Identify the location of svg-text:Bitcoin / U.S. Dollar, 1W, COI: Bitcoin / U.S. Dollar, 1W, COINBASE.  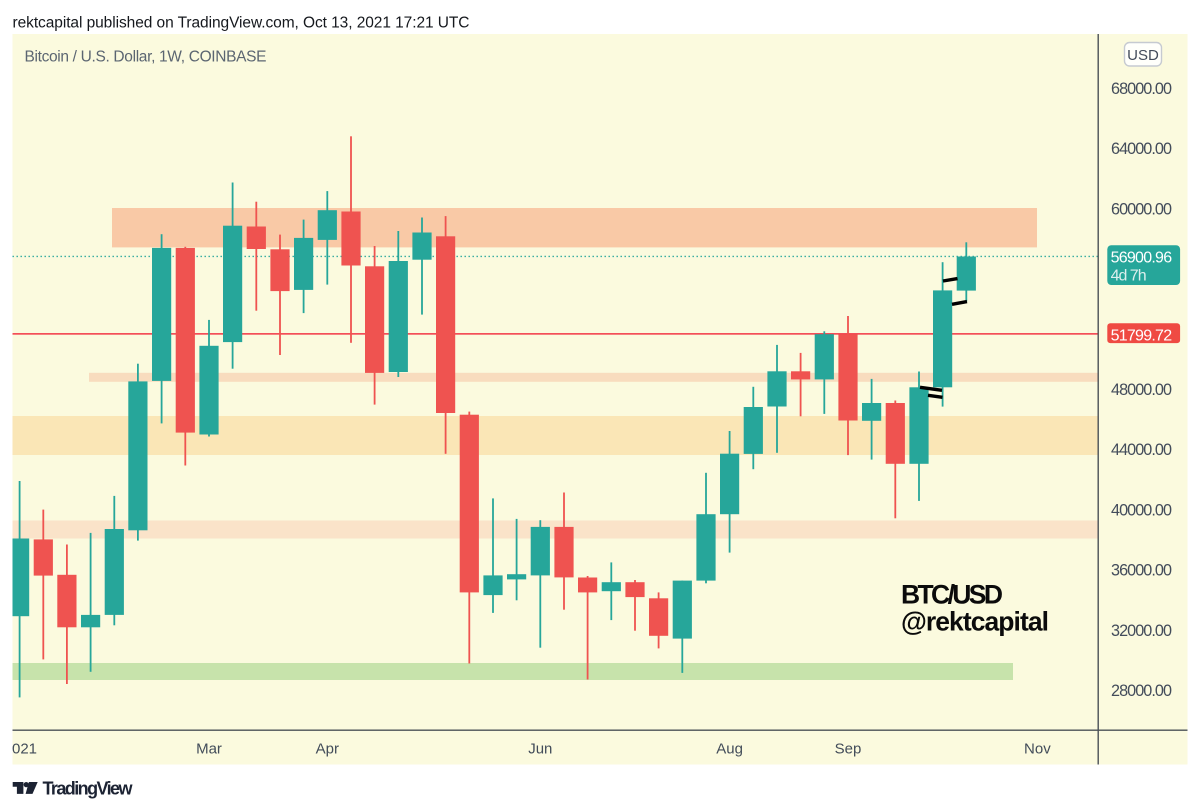
(146, 57).